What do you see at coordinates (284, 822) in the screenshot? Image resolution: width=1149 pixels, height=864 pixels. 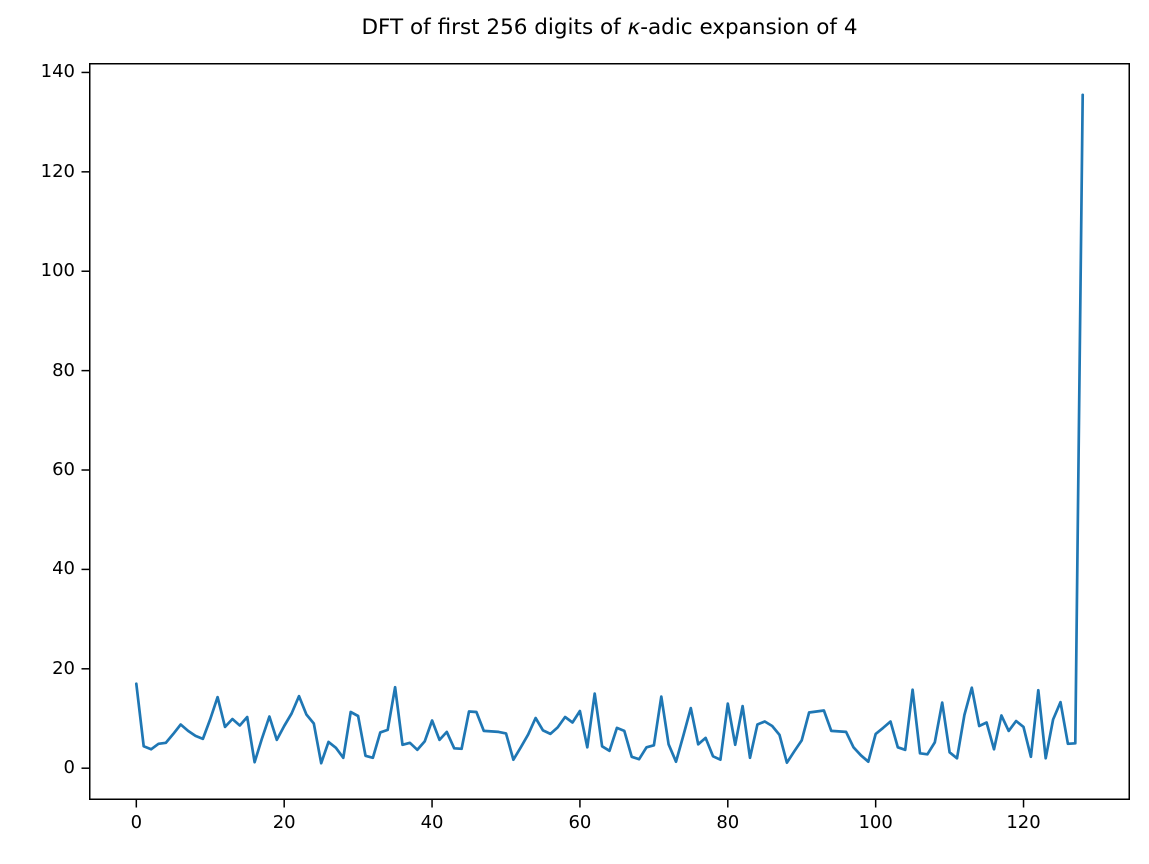 I see `x-tick-label: 20` at bounding box center [284, 822].